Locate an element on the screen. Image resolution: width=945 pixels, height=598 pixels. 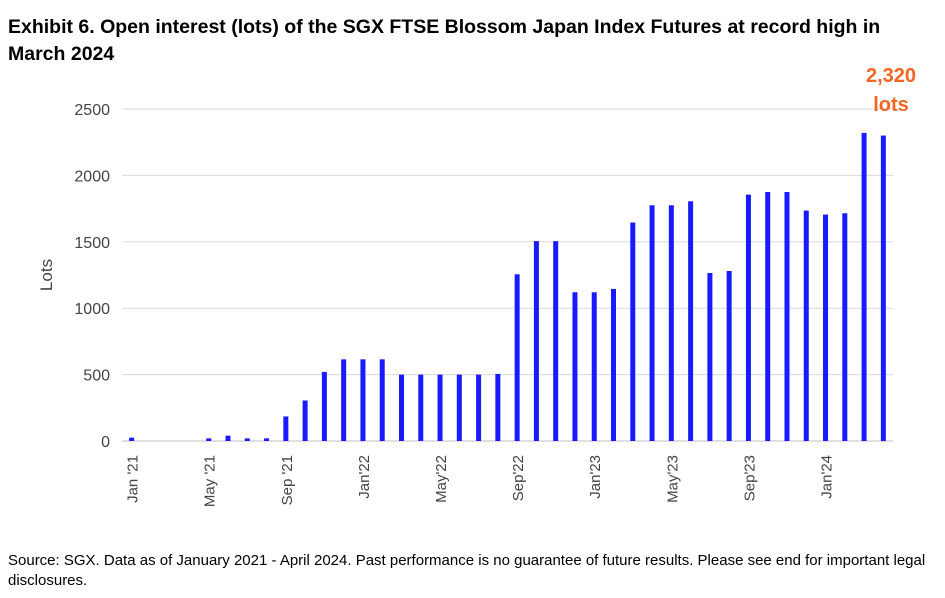
y-tick-label: 0 is located at coordinates (105, 442).